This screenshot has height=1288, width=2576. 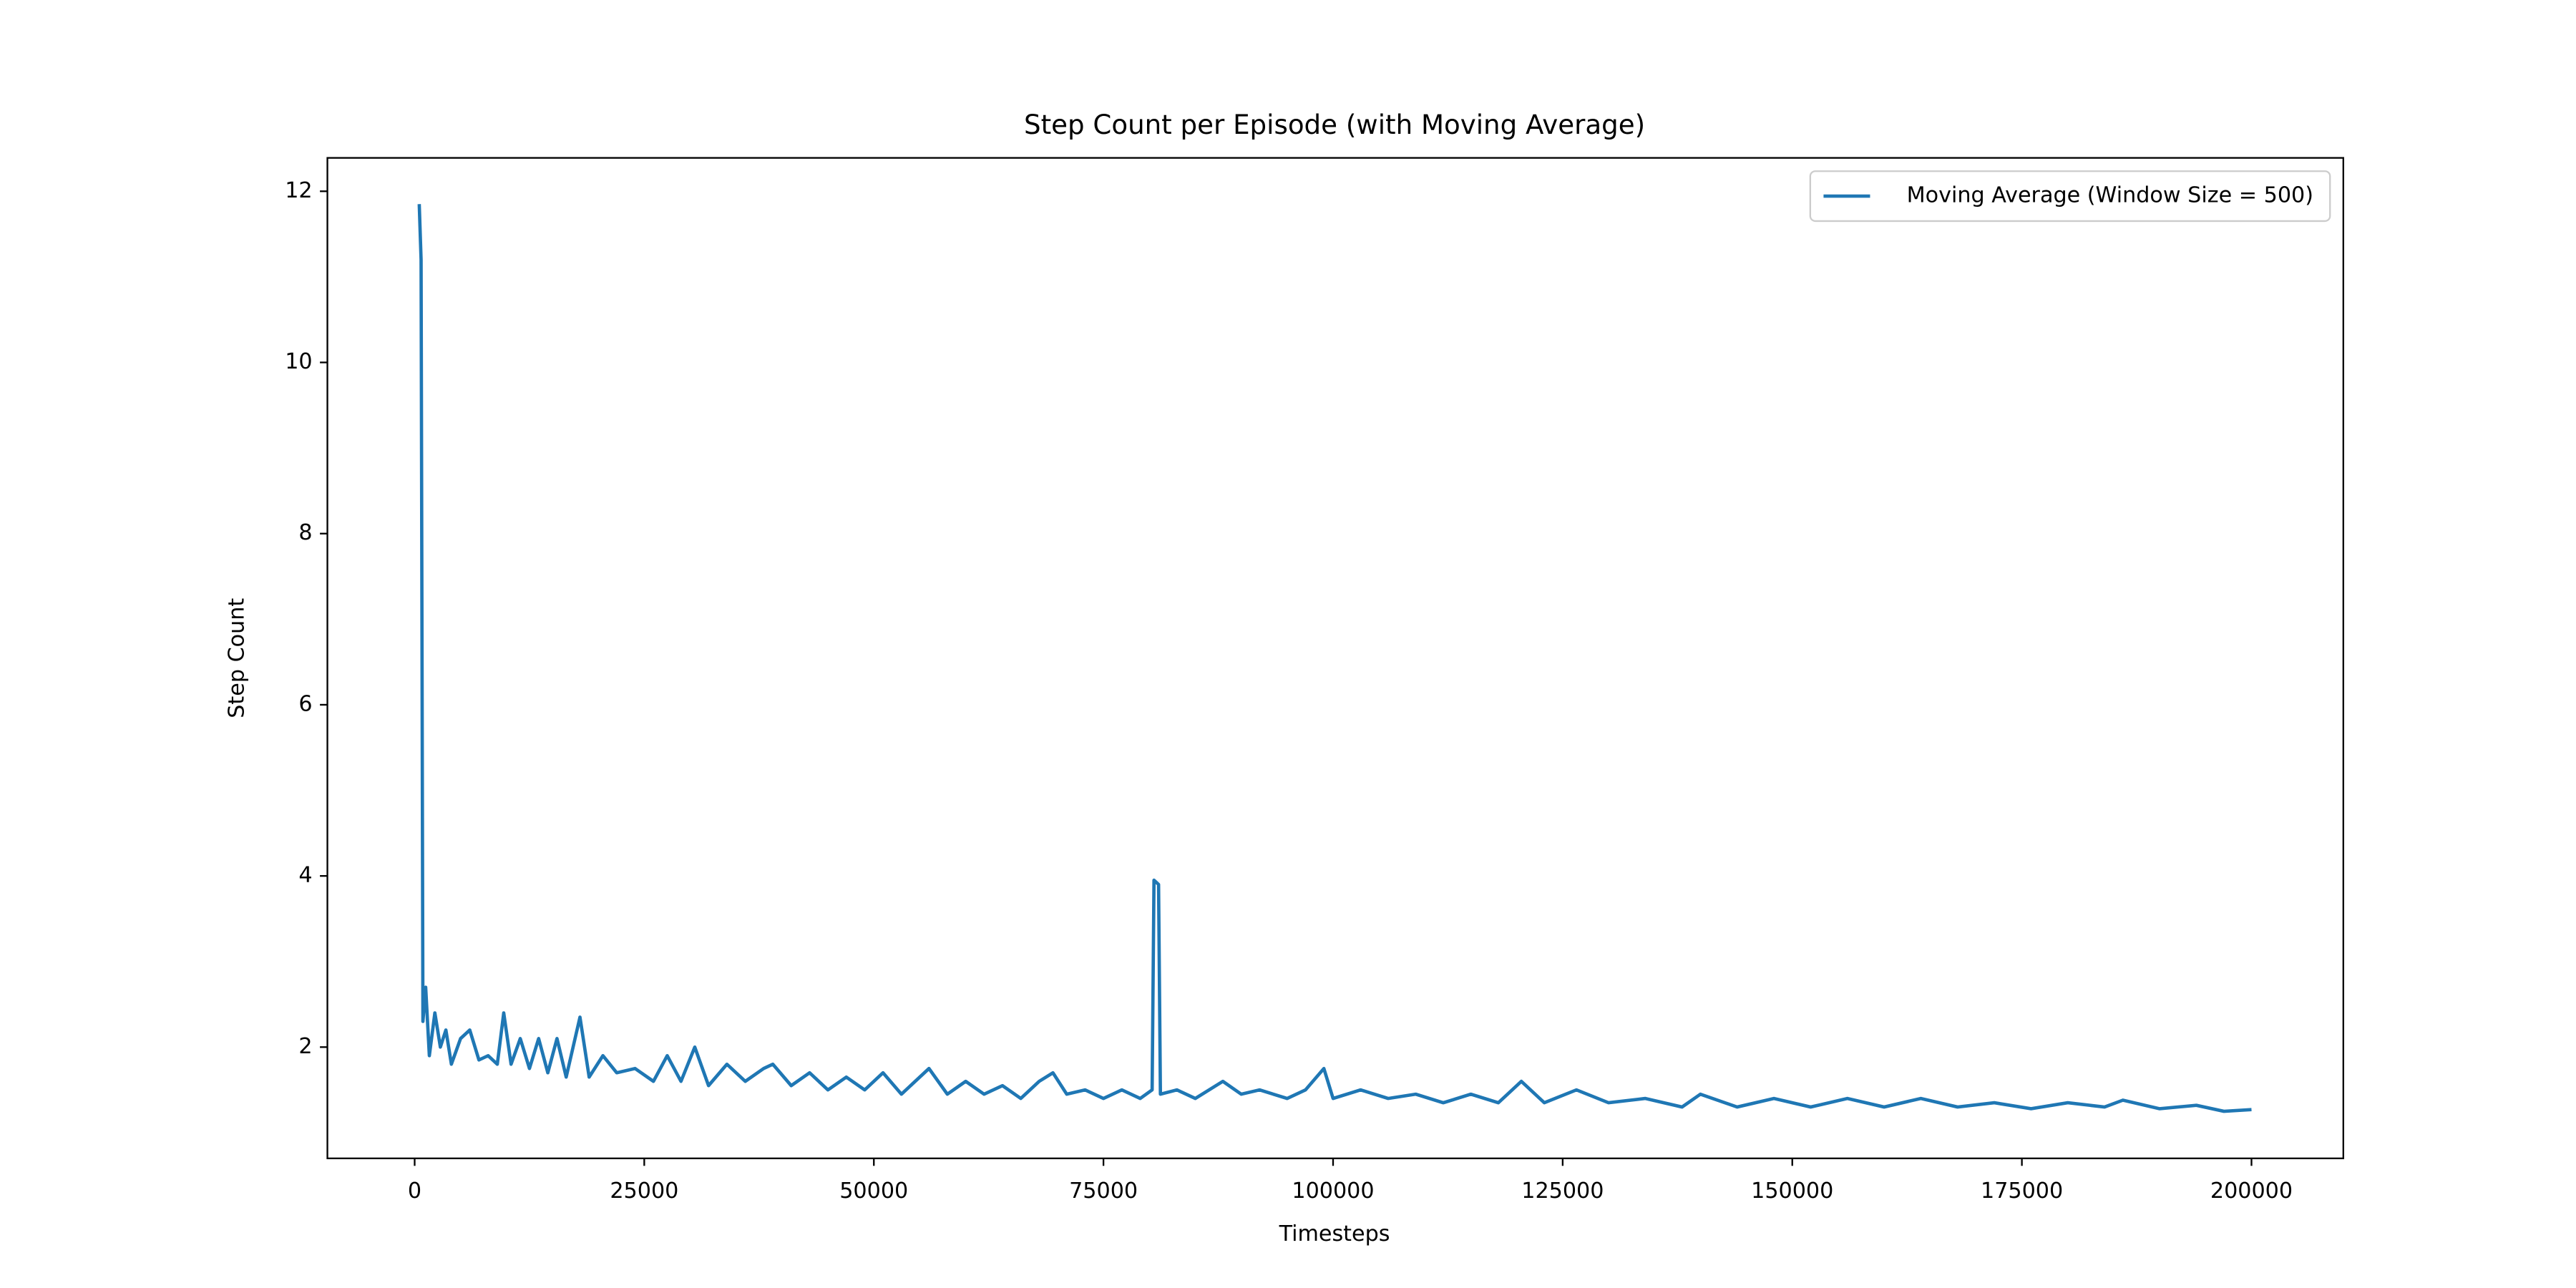 What do you see at coordinates (1333, 1191) in the screenshot?
I see `x-tick-label: 100000` at bounding box center [1333, 1191].